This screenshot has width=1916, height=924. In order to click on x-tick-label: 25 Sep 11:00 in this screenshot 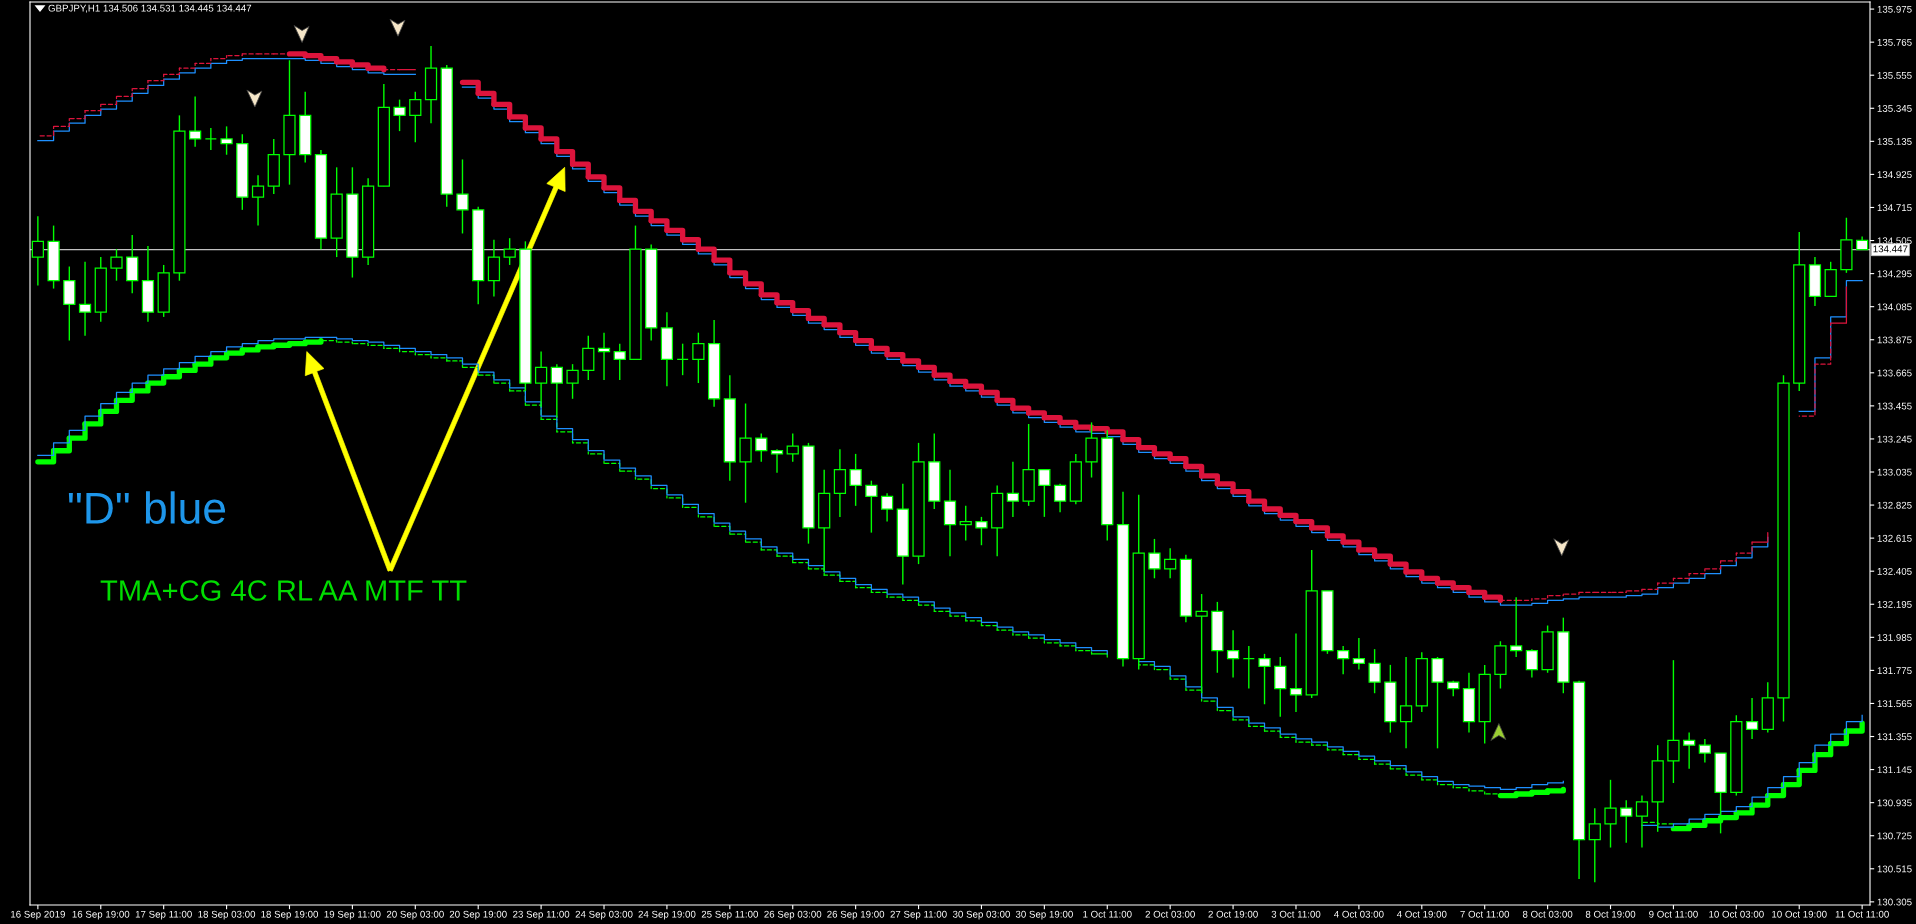, I will do `click(730, 915)`.